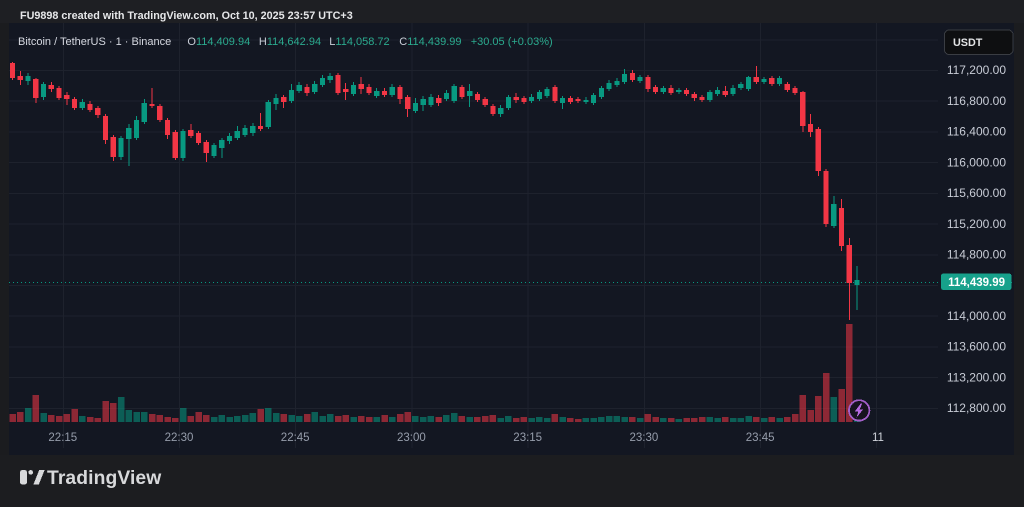  I want to click on svg-text:Bitcoin / TetherUS · 1 · Binan: Bitcoin / TetherUS · 1 · Binance, so click(94, 42).